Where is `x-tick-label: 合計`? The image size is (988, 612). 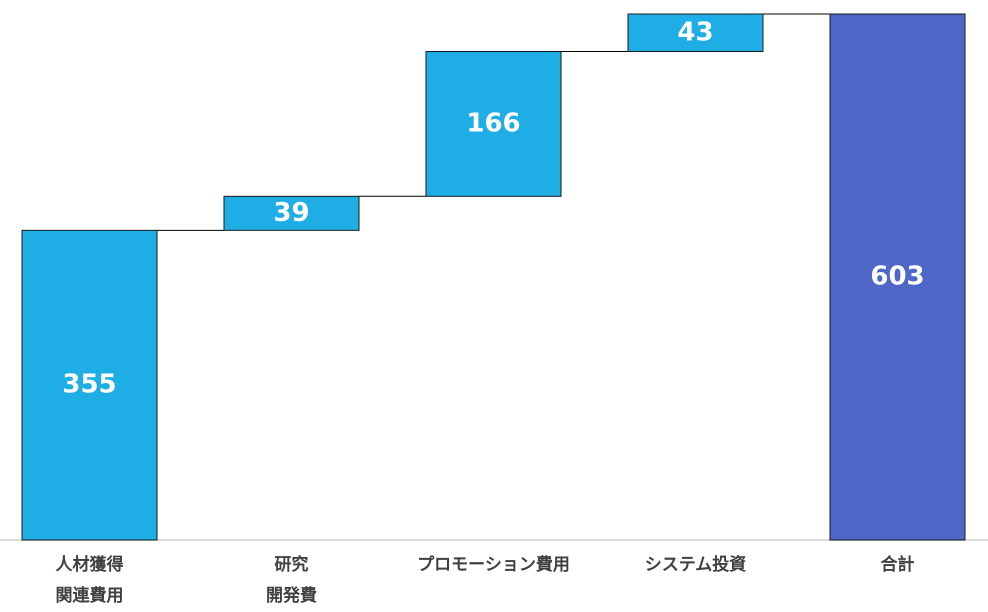
x-tick-label: 合計 is located at coordinates (893, 565).